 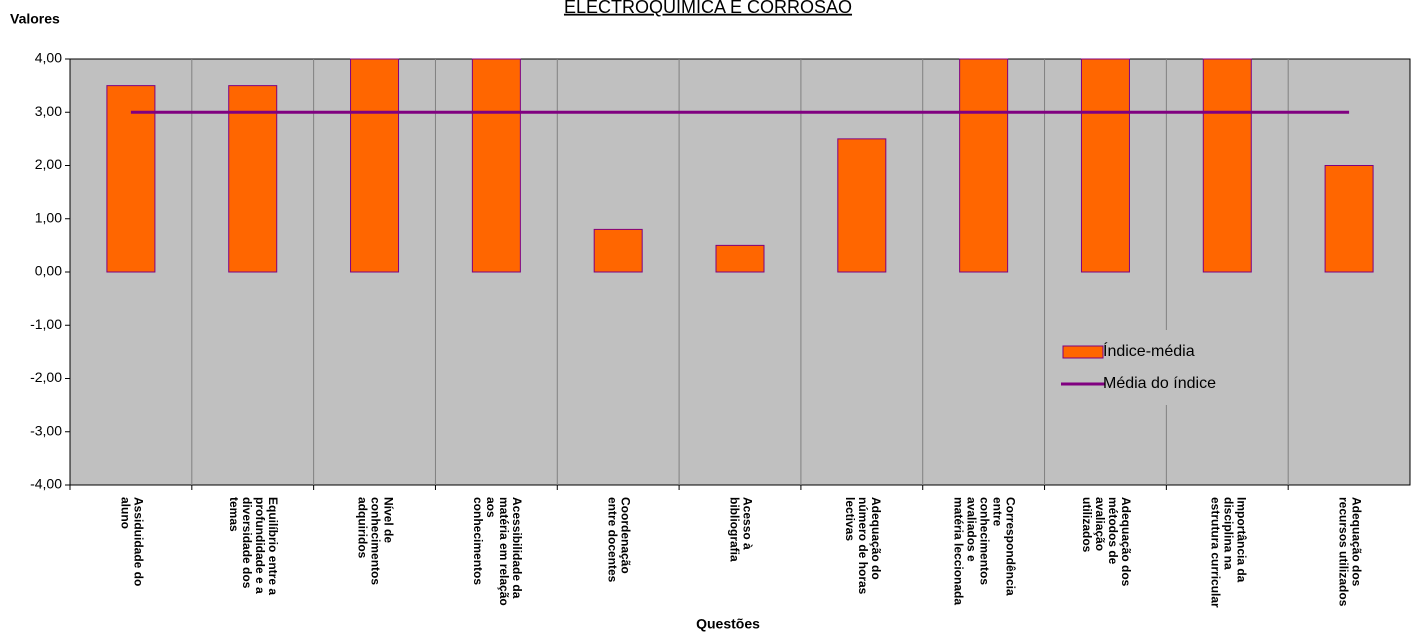 I want to click on y-tick-label: -2,00, so click(x=46, y=377).